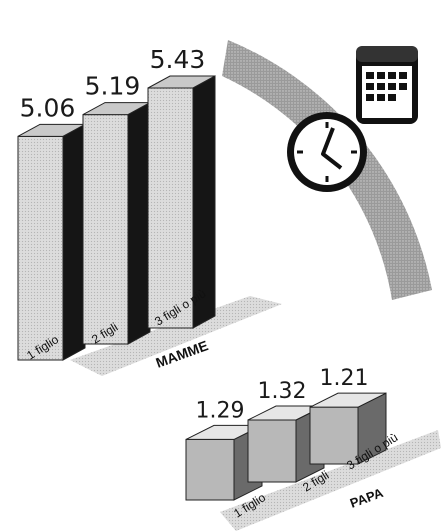  Describe the element at coordinates (178, 59) in the screenshot. I see `mamme-value-label-3: 5.43` at that location.